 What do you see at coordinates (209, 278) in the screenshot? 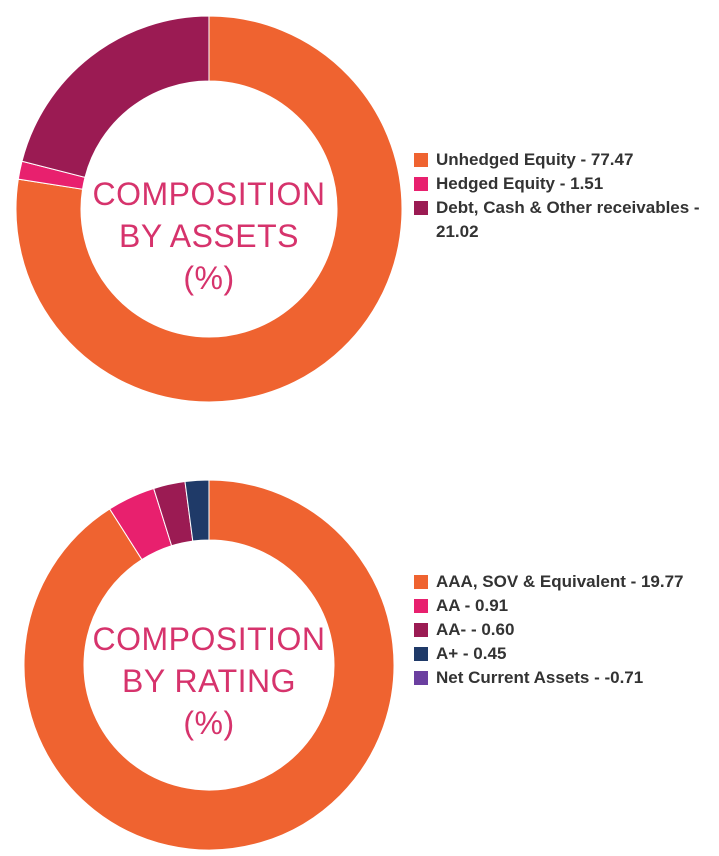
I see `assets-title-line-3: (%)` at bounding box center [209, 278].